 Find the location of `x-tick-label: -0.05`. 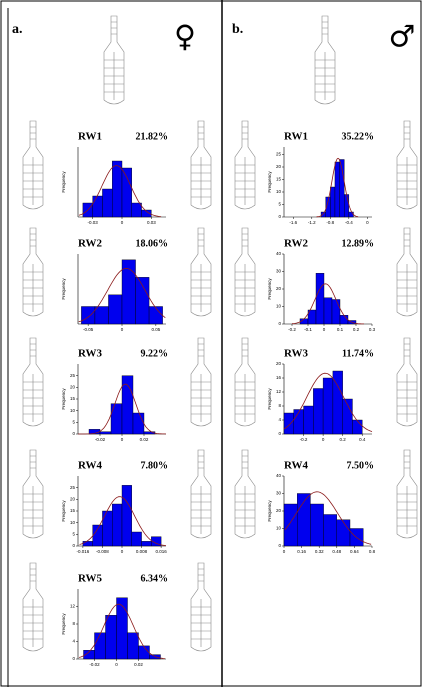

x-tick-label: -0.05 is located at coordinates (88, 329).